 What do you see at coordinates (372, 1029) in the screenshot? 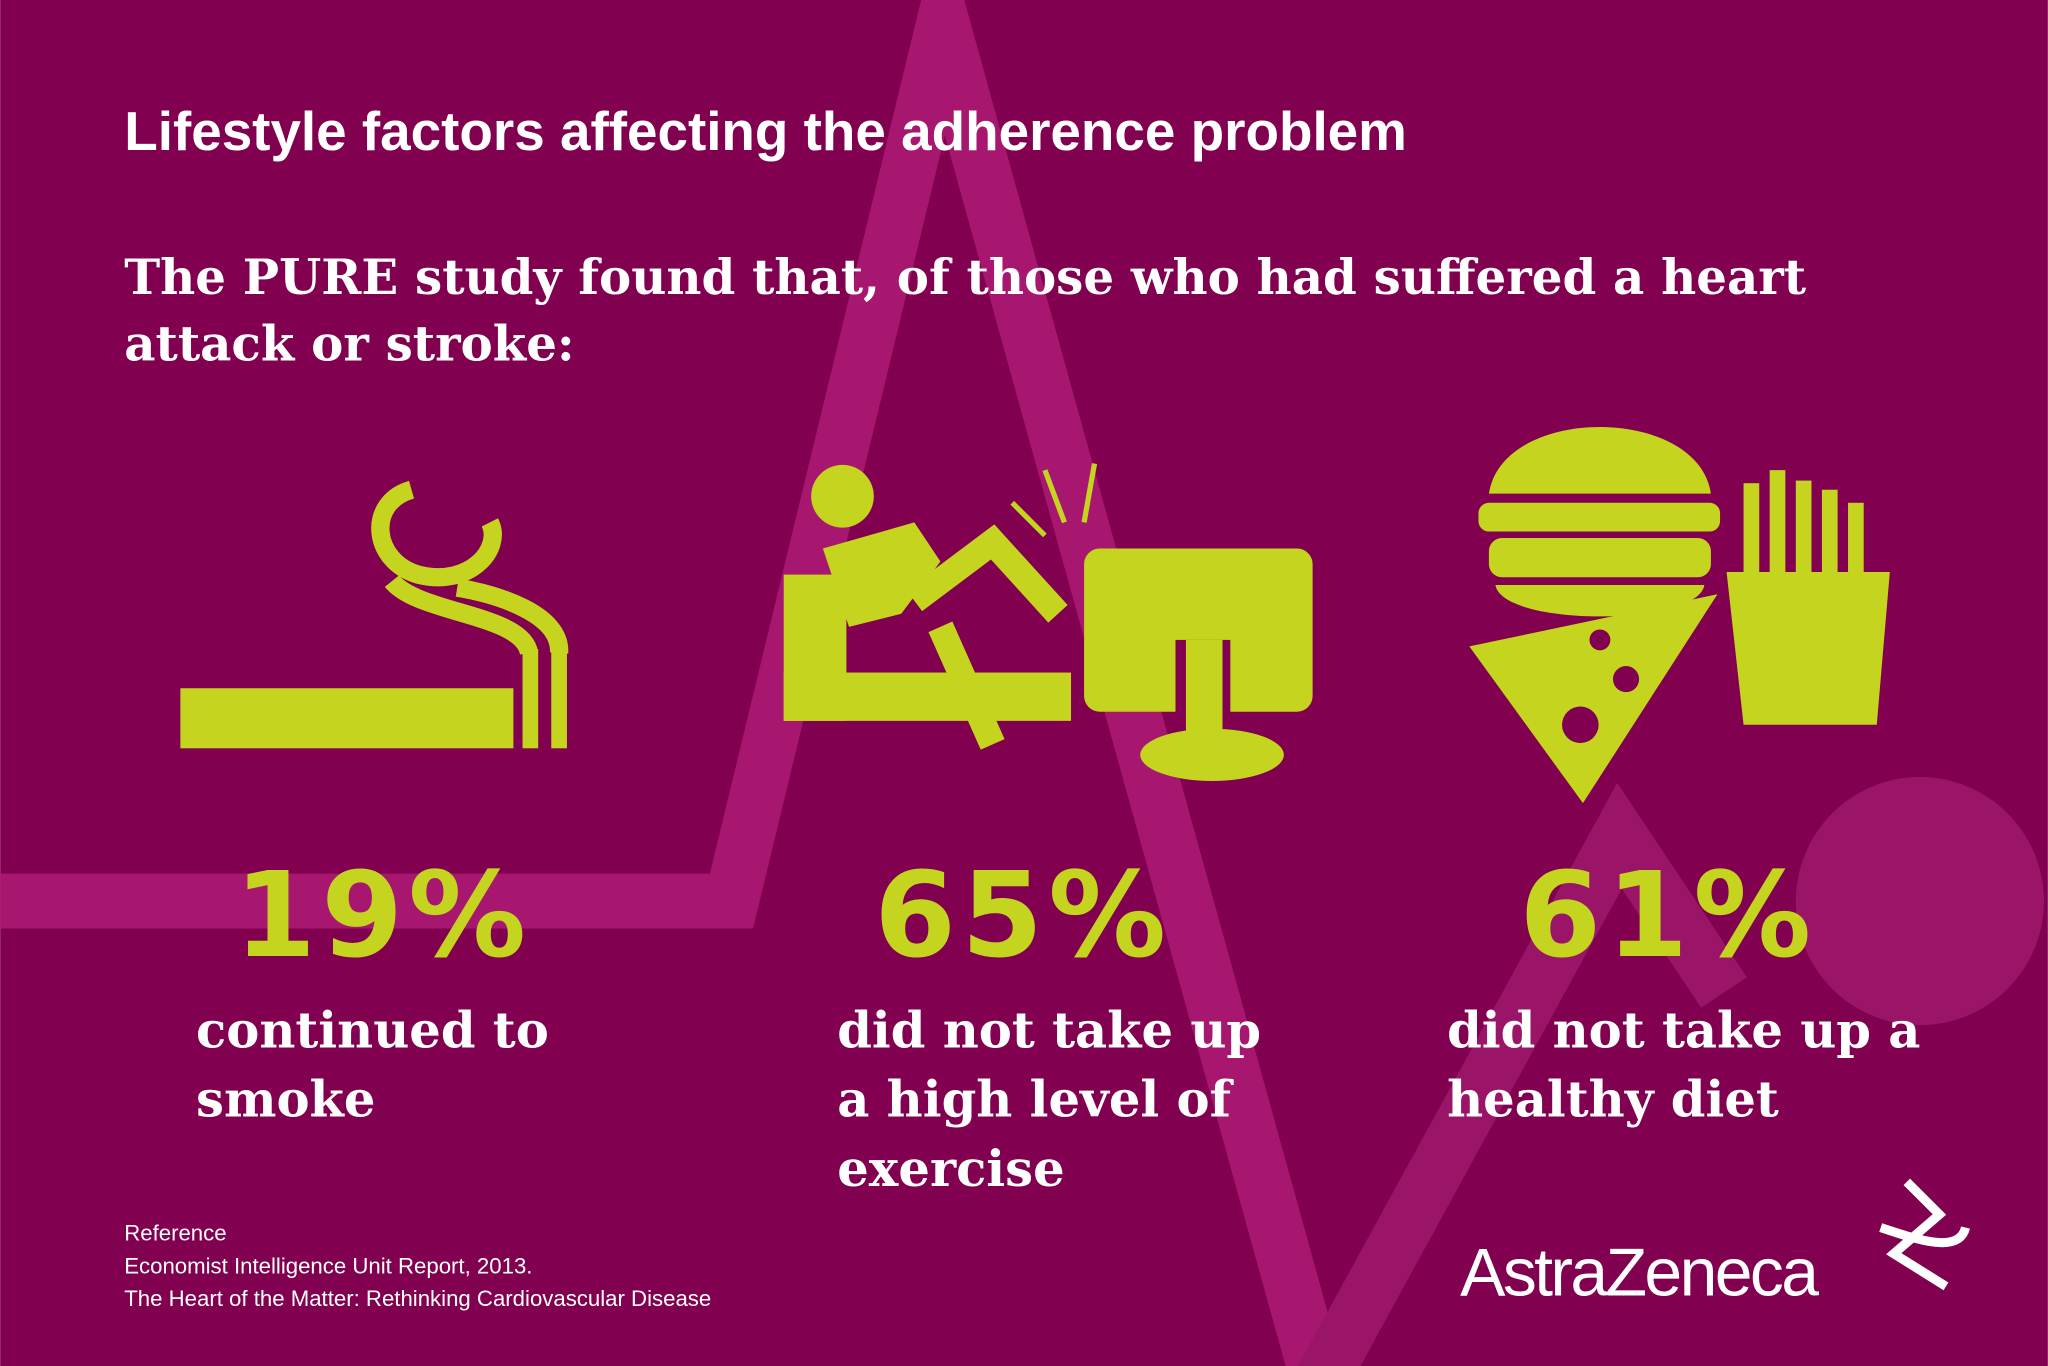
I see `stat-description: continued to` at bounding box center [372, 1029].